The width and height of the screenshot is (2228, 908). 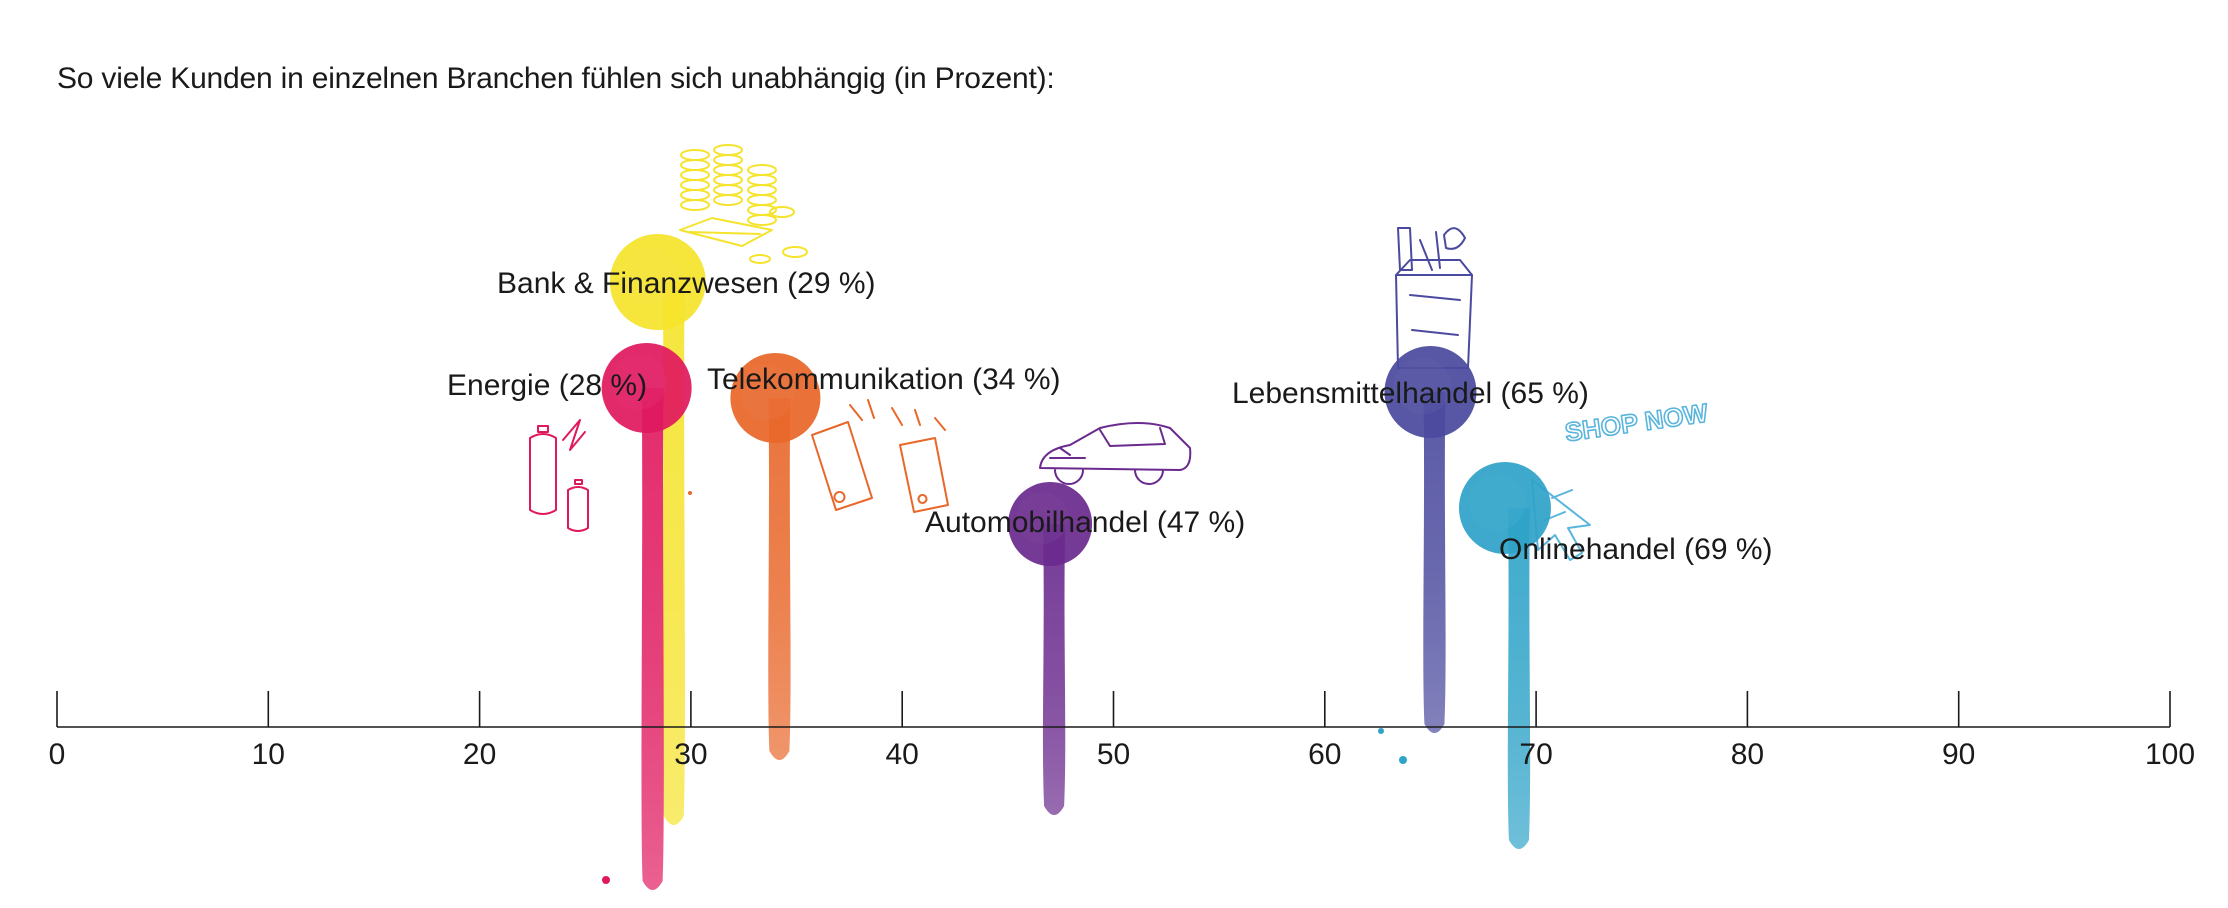 I want to click on category-label: Lebensmittelhandel (65 %), so click(x=1410, y=393).